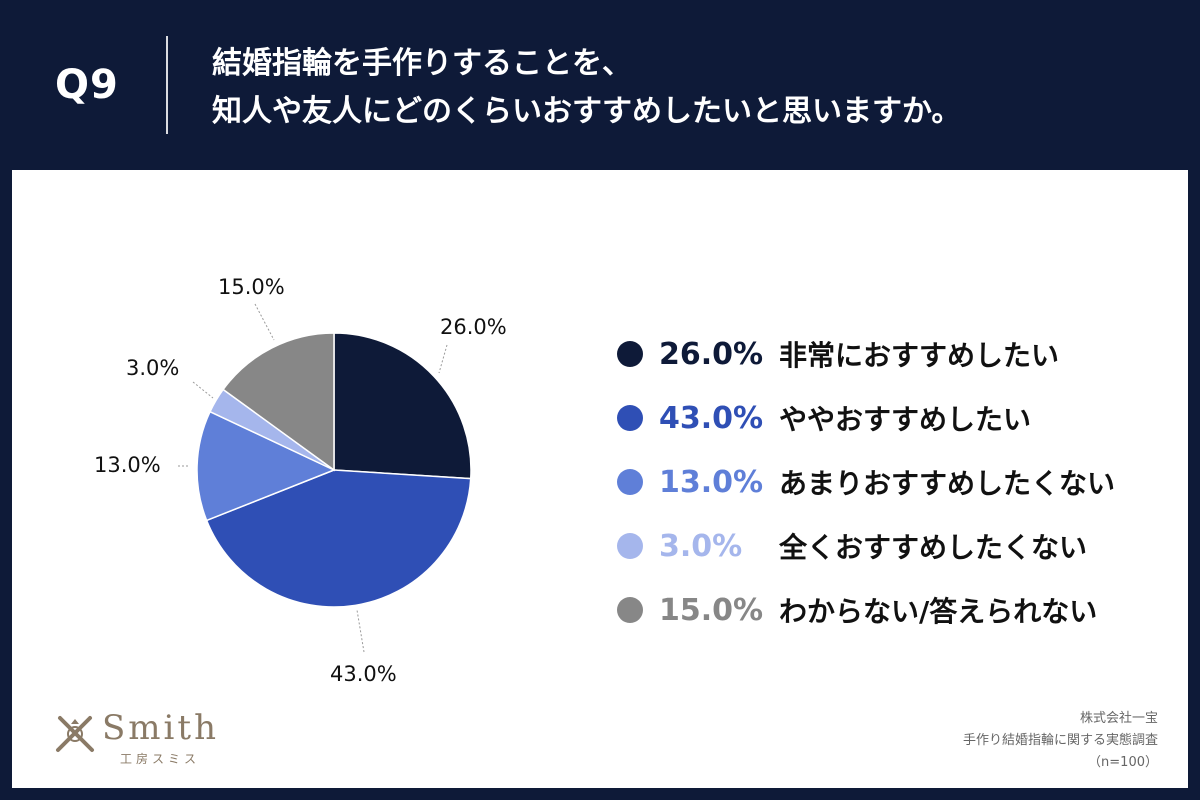 Image resolution: width=1200 pixels, height=800 pixels. Describe the element at coordinates (160, 728) in the screenshot. I see `logo-name: Smith` at that location.